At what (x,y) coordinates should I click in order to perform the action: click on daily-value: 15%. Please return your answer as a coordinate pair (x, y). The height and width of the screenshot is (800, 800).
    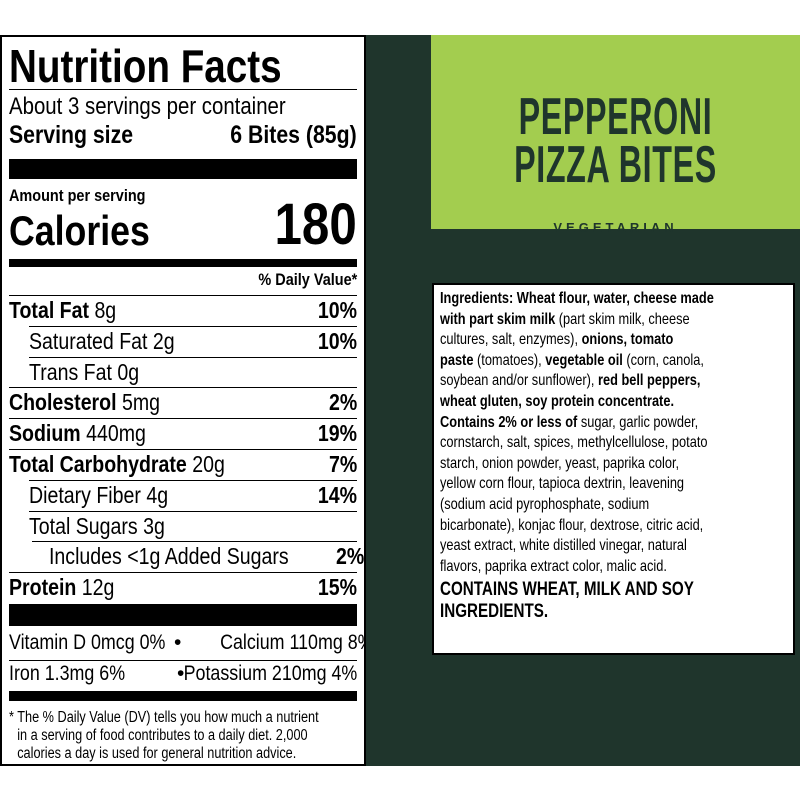
    Looking at the image, I should click on (337, 587).